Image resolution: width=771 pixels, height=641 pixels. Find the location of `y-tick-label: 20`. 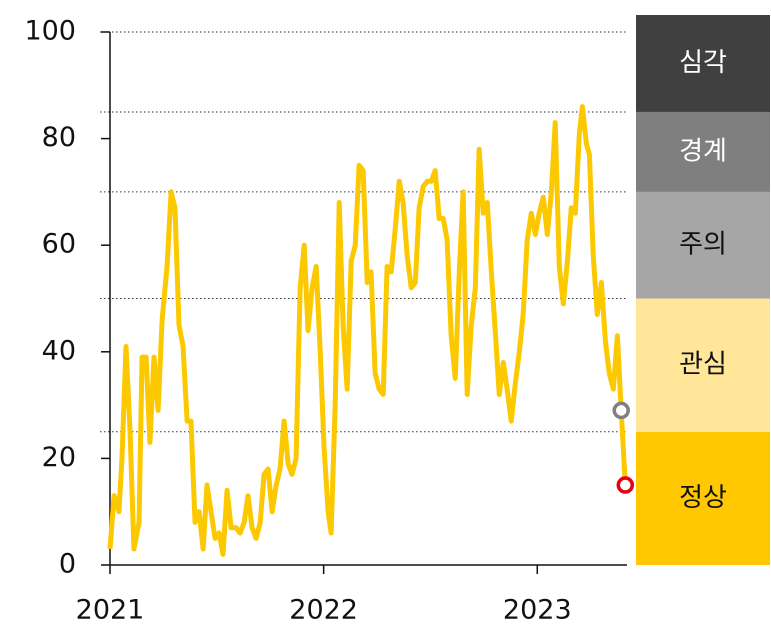

y-tick-label: 20 is located at coordinates (59, 457).